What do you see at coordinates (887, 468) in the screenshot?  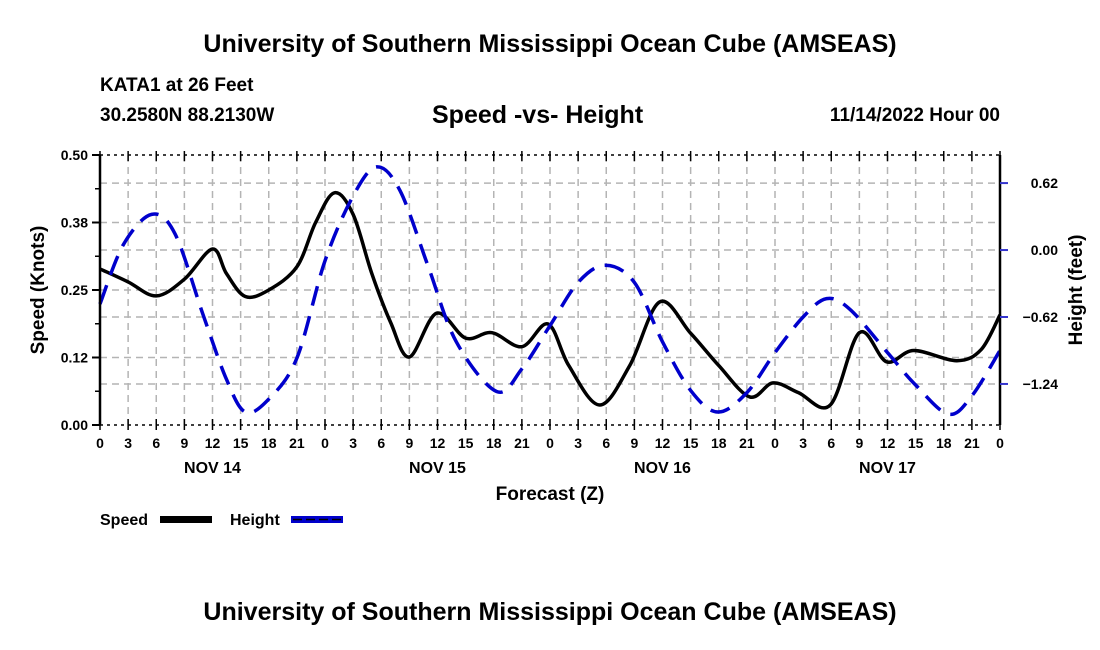 I see `day-label: NOV 17` at bounding box center [887, 468].